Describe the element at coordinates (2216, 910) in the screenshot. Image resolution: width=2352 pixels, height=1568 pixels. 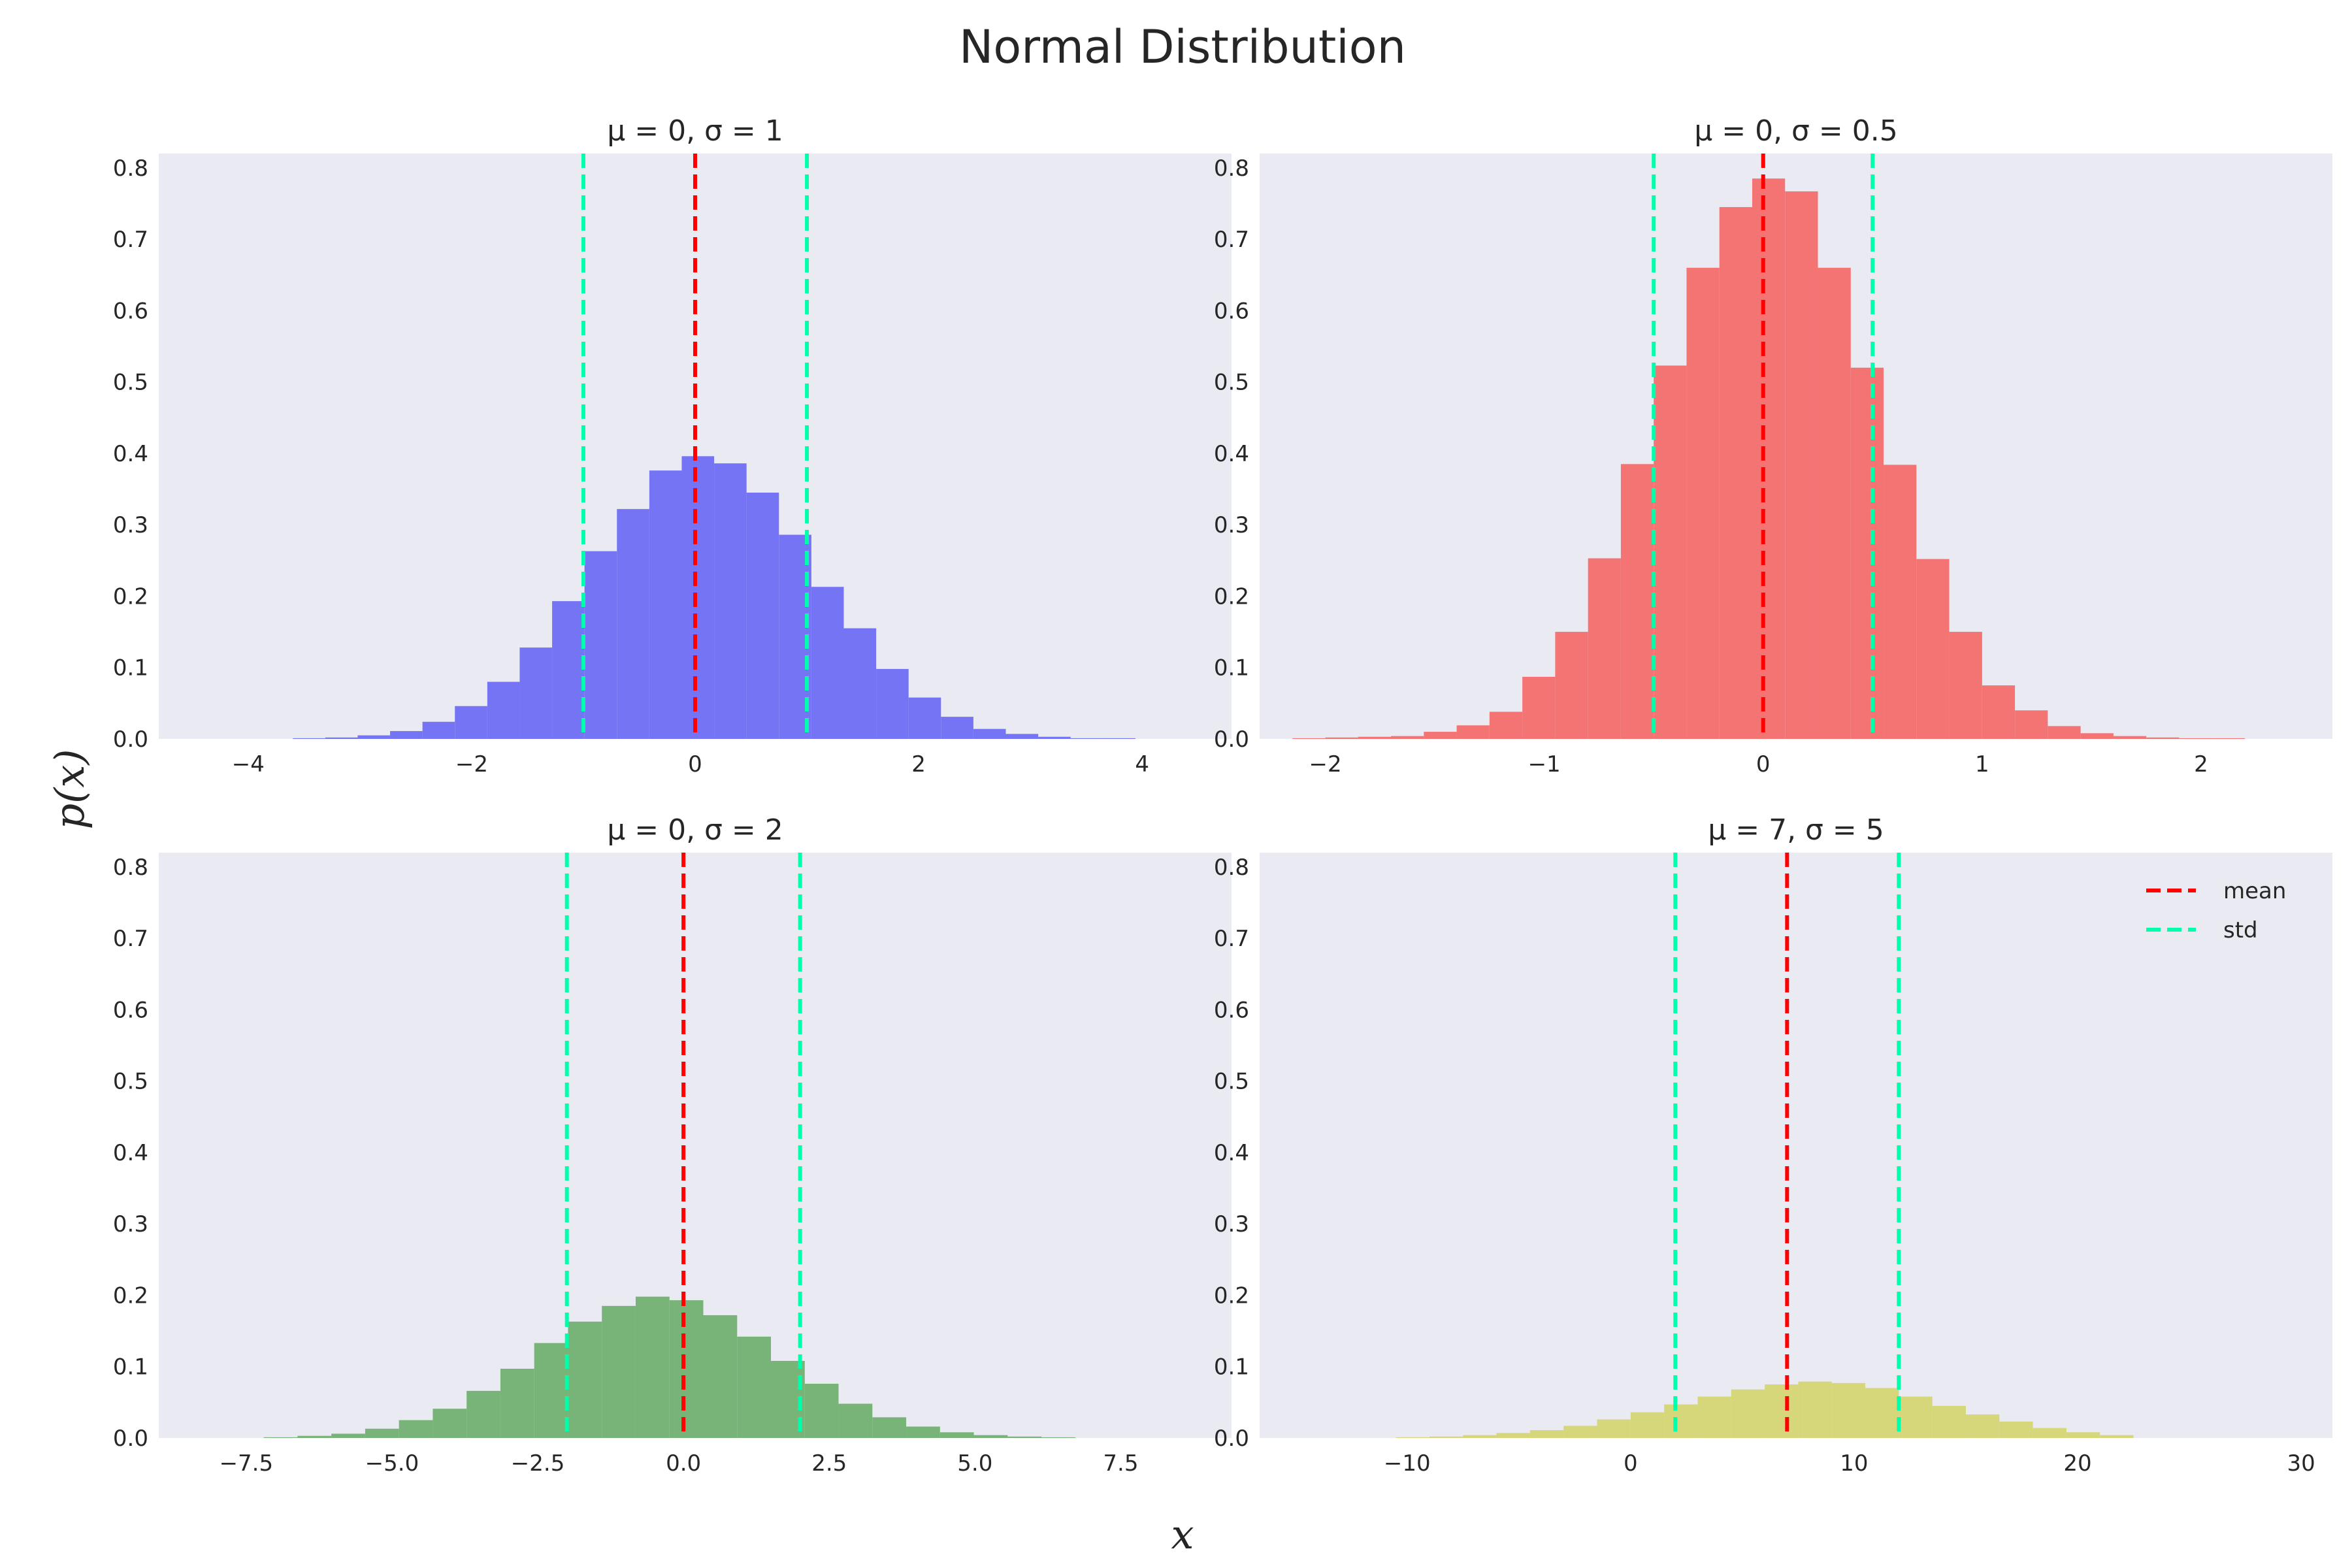
I see `legend: mean std` at that location.